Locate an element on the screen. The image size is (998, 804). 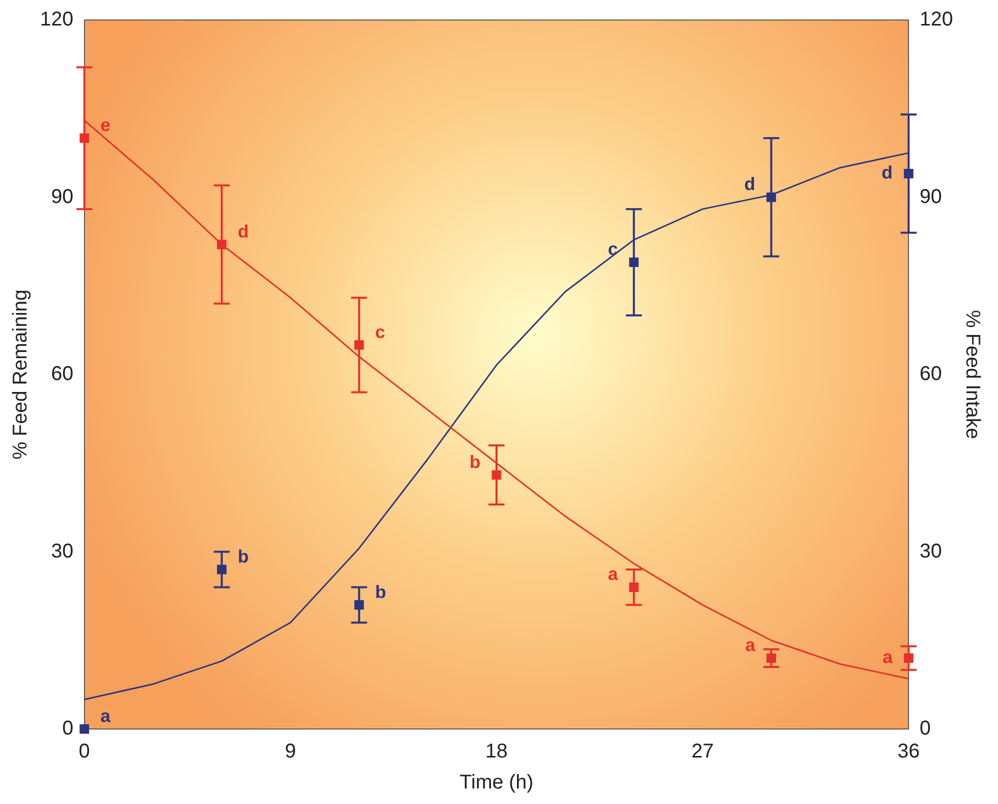
y-axis-title: % Feed Remaining is located at coordinates (21, 374).